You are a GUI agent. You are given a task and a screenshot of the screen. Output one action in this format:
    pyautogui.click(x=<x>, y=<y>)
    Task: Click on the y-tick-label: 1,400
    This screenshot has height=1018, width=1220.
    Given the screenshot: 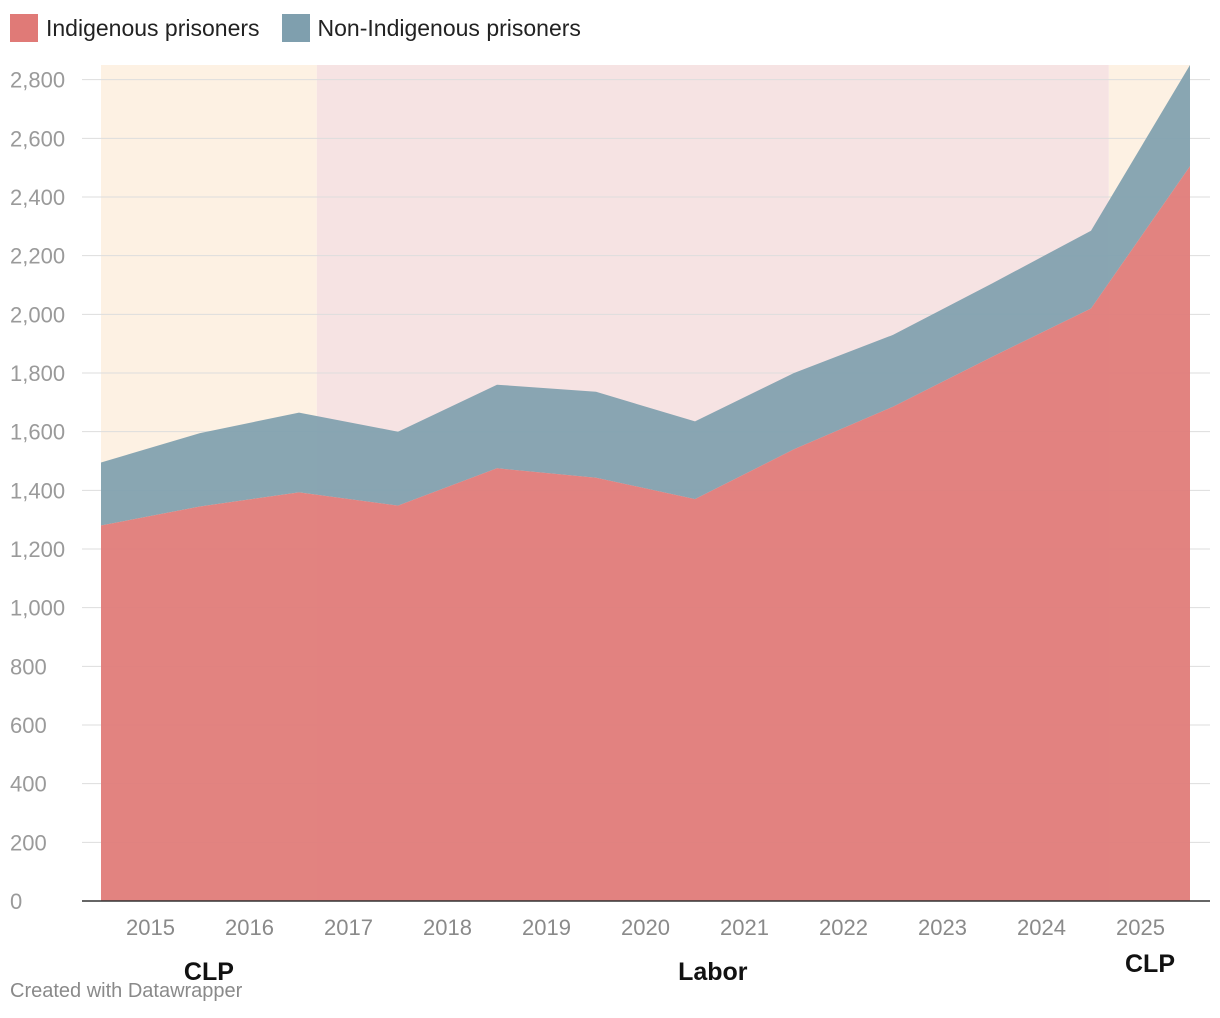 What is the action you would take?
    pyautogui.click(x=37, y=490)
    